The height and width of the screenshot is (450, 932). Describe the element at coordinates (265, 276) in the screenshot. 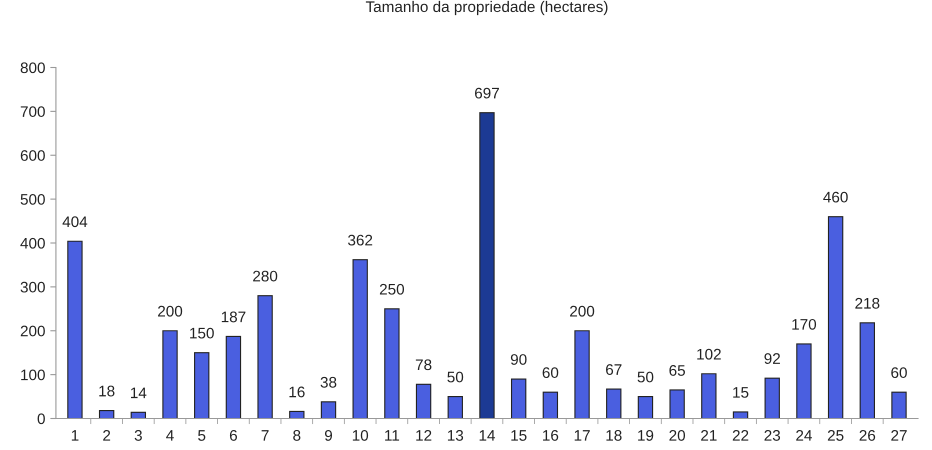

I see `data-label: 280` at that location.